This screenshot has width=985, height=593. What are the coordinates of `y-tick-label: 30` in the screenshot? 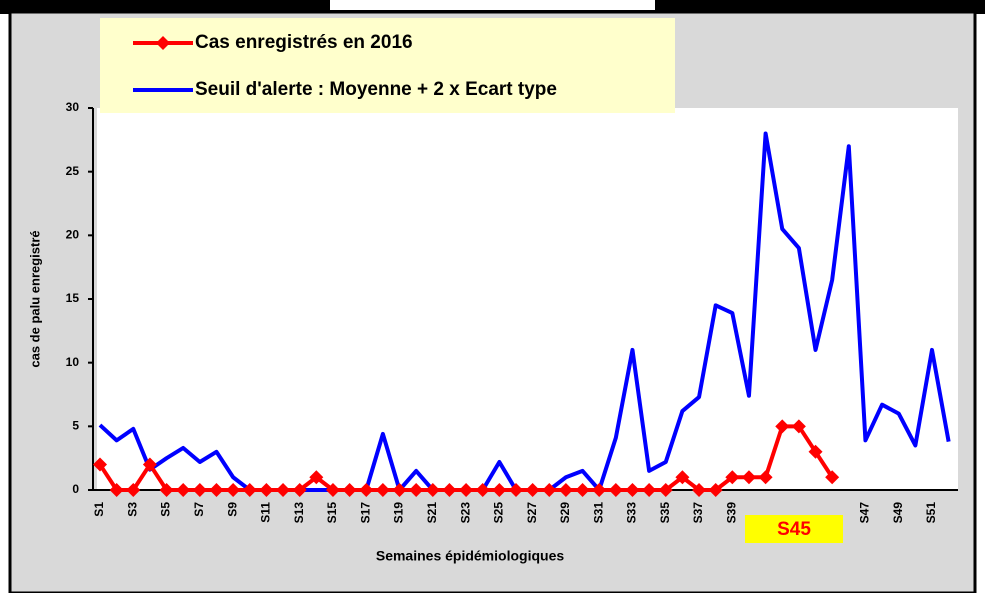 It's located at (73, 107).